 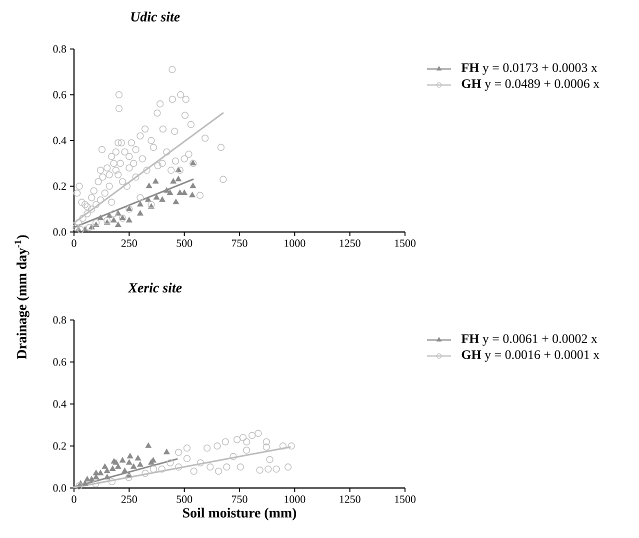 What do you see at coordinates (22, 297) in the screenshot?
I see `y-axis-title: Drainage (mm day$^{-1}$)` at bounding box center [22, 297].